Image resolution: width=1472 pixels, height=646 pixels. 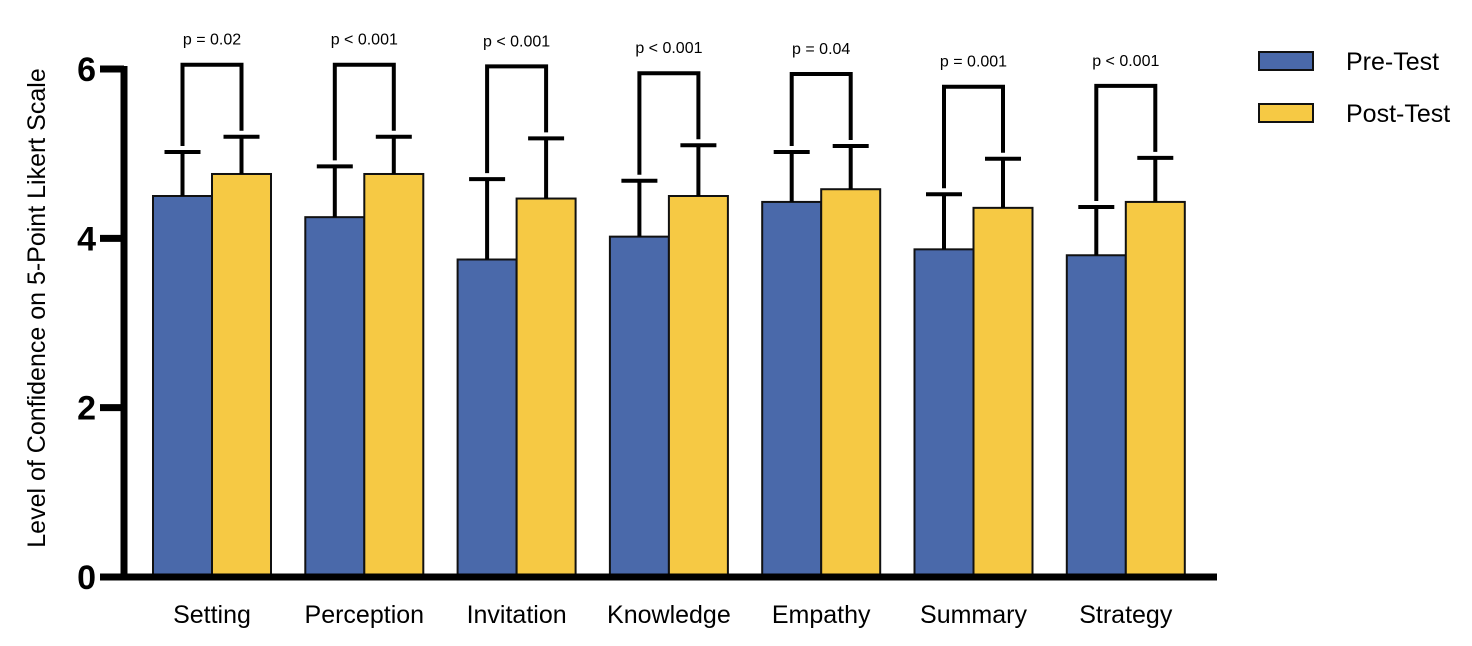 I want to click on x-tick-label-strategy: Strategy, so click(x=1126, y=615).